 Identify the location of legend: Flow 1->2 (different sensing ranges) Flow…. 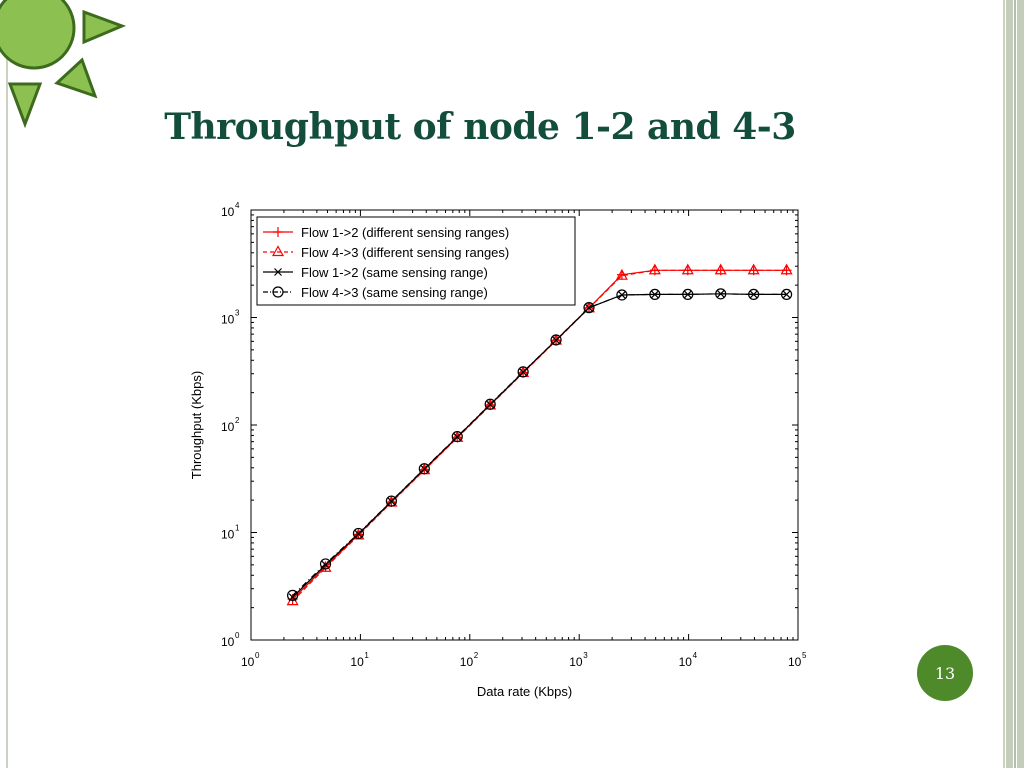
(416, 261).